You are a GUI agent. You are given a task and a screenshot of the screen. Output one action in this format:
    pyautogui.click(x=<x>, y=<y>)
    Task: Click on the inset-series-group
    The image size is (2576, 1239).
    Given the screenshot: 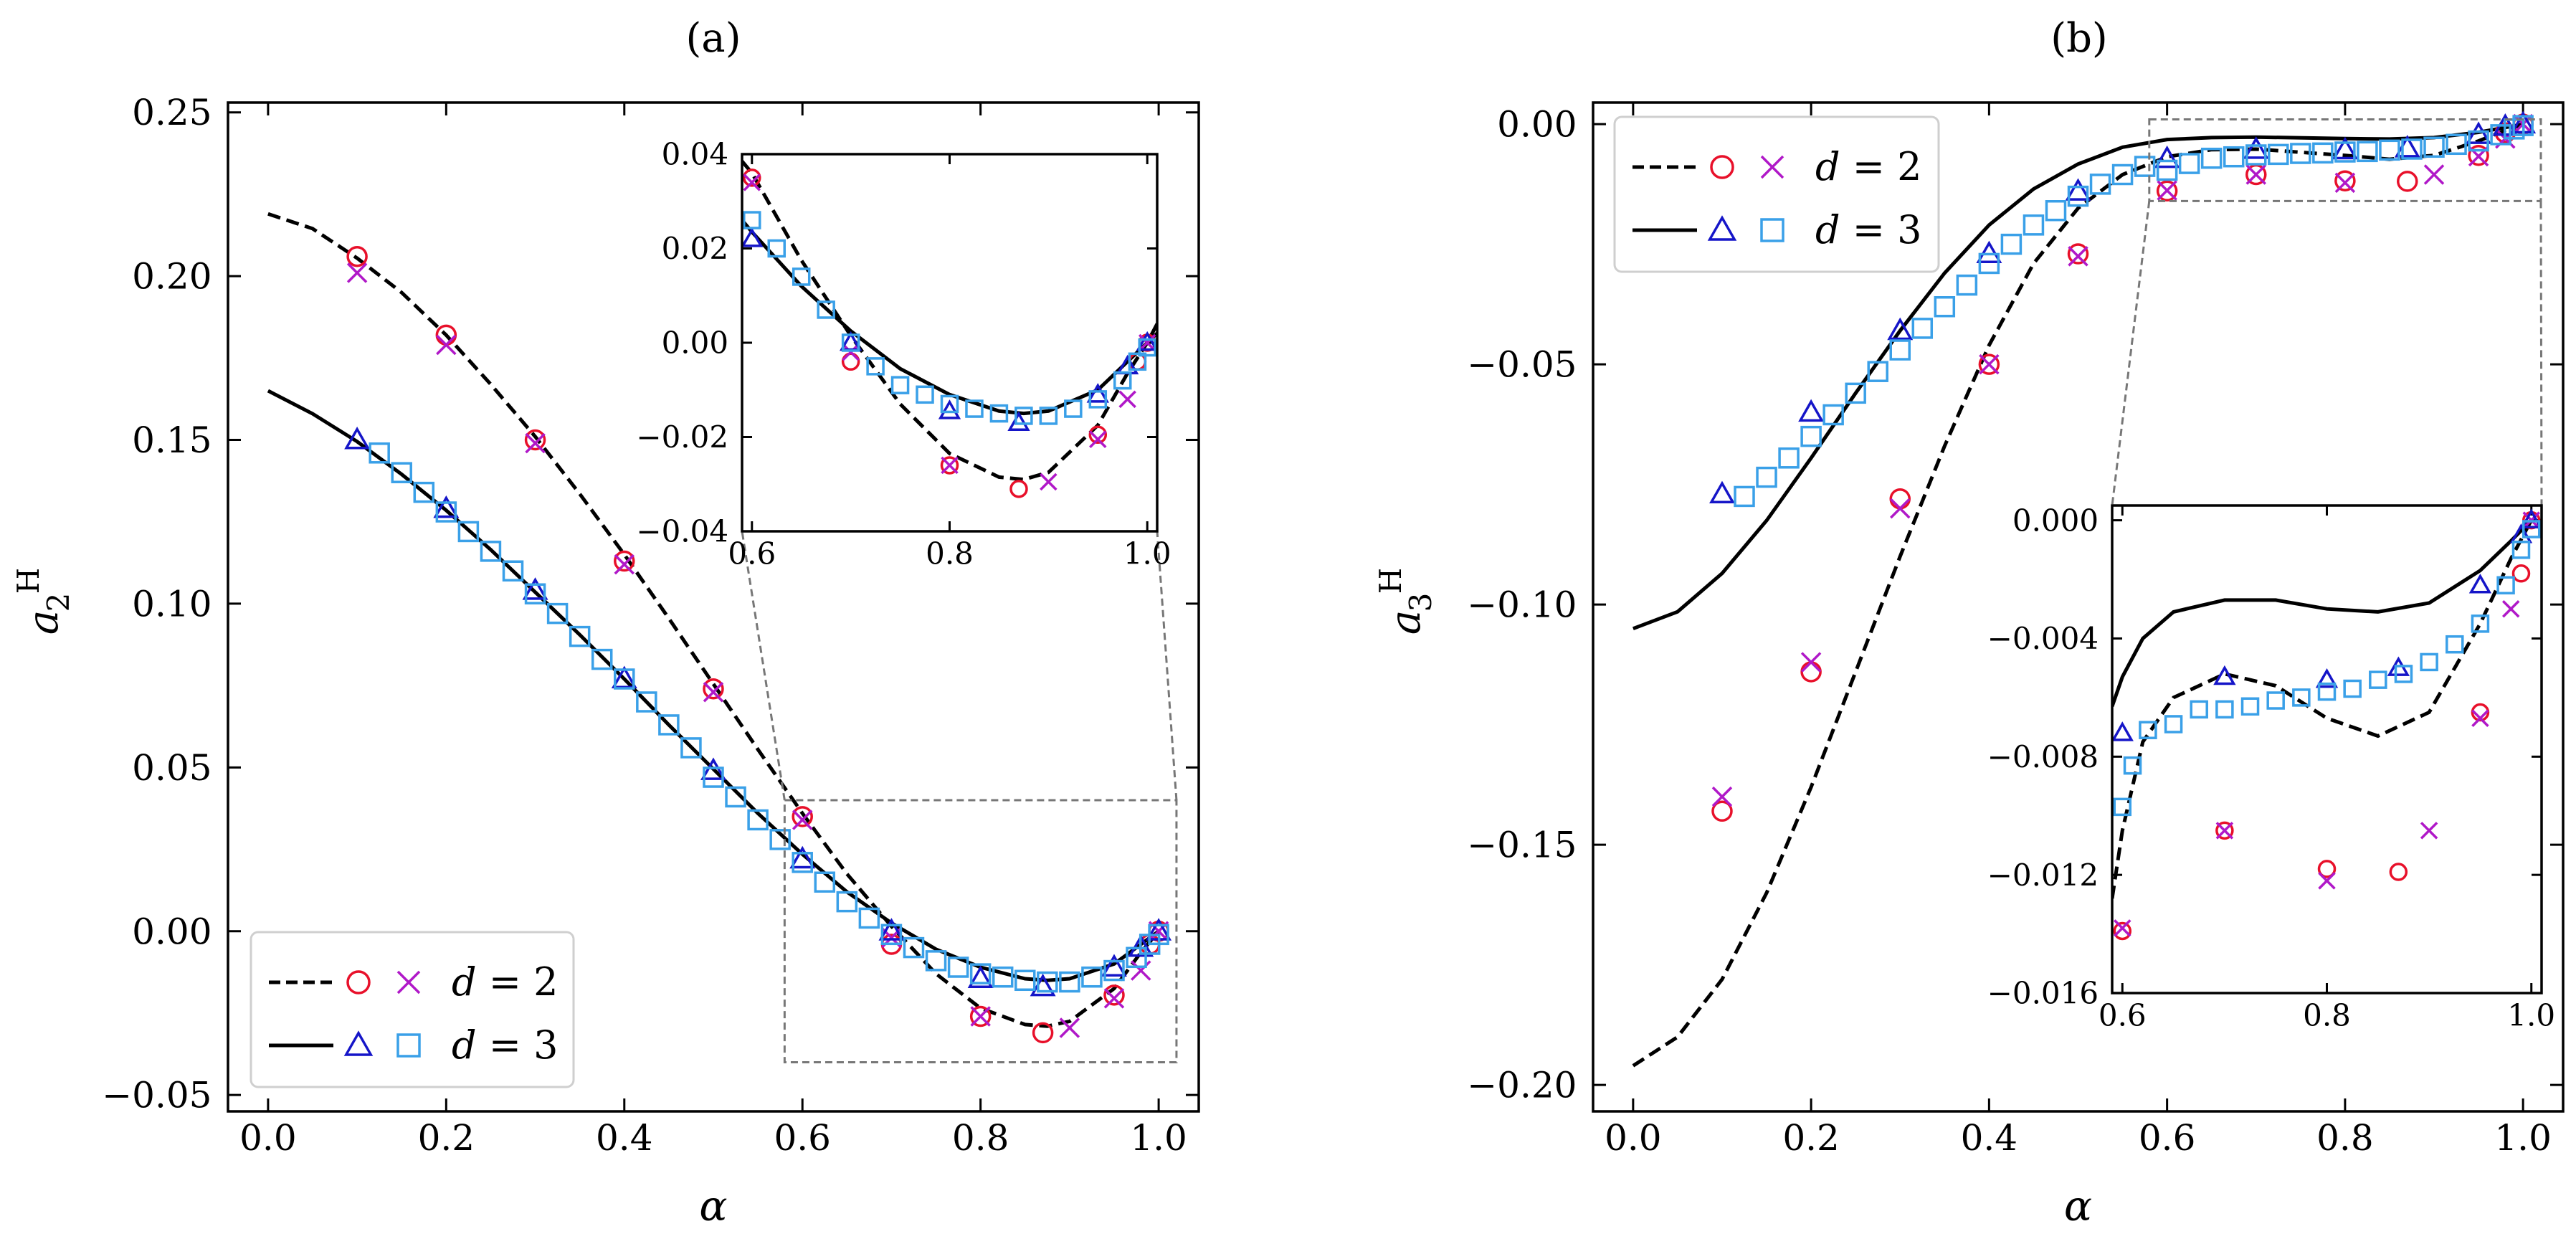 What is the action you would take?
    pyautogui.click(x=2327, y=724)
    